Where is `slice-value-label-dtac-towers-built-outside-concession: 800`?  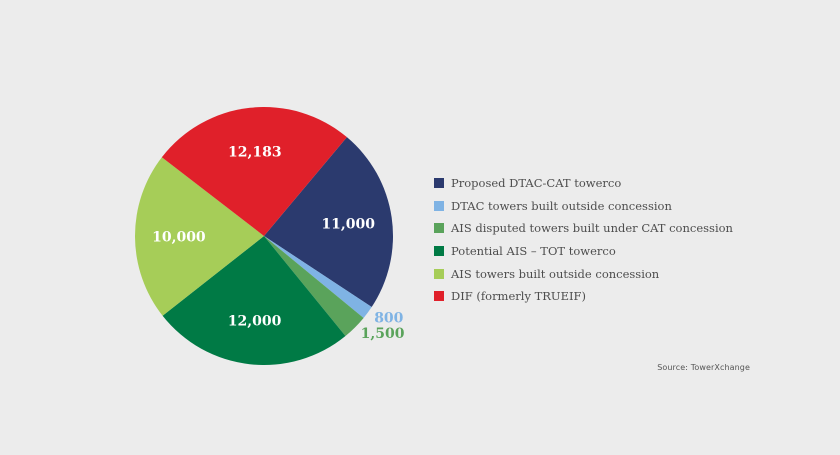
slice-value-label-dtac-towers-built-outside-concession: 800 is located at coordinates (388, 318).